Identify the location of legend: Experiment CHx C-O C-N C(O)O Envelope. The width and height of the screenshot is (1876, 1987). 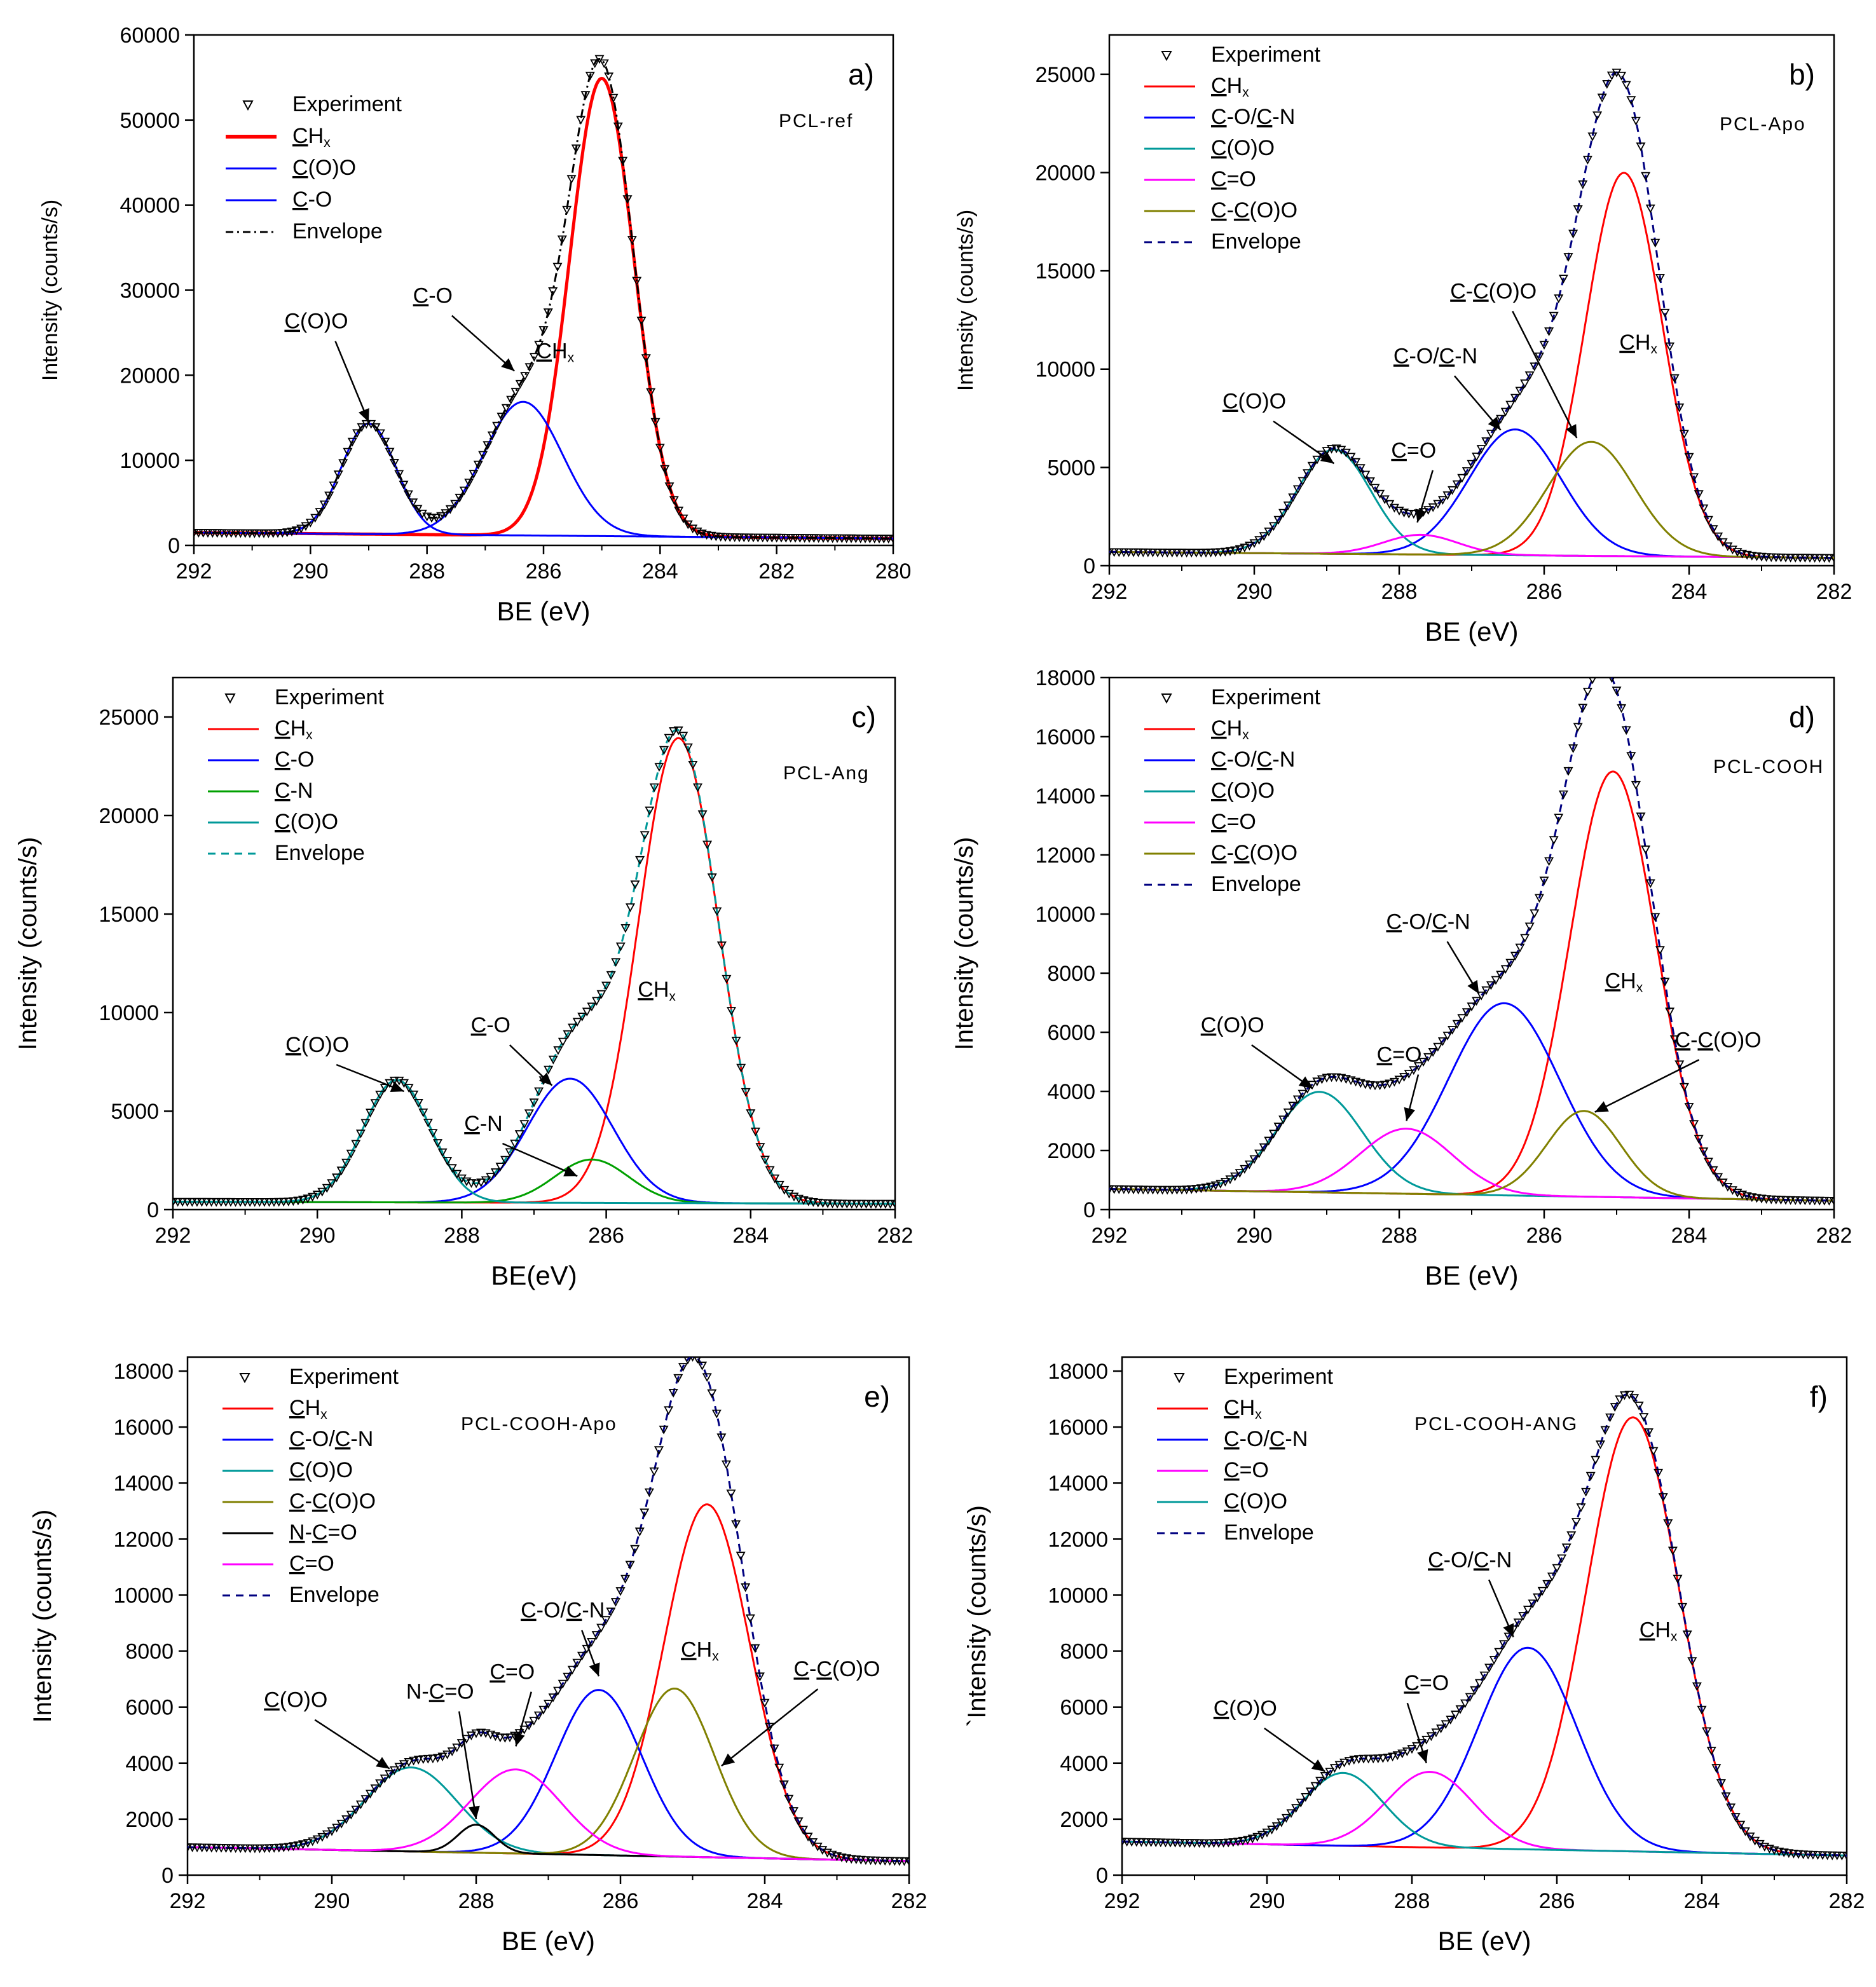
(296, 775).